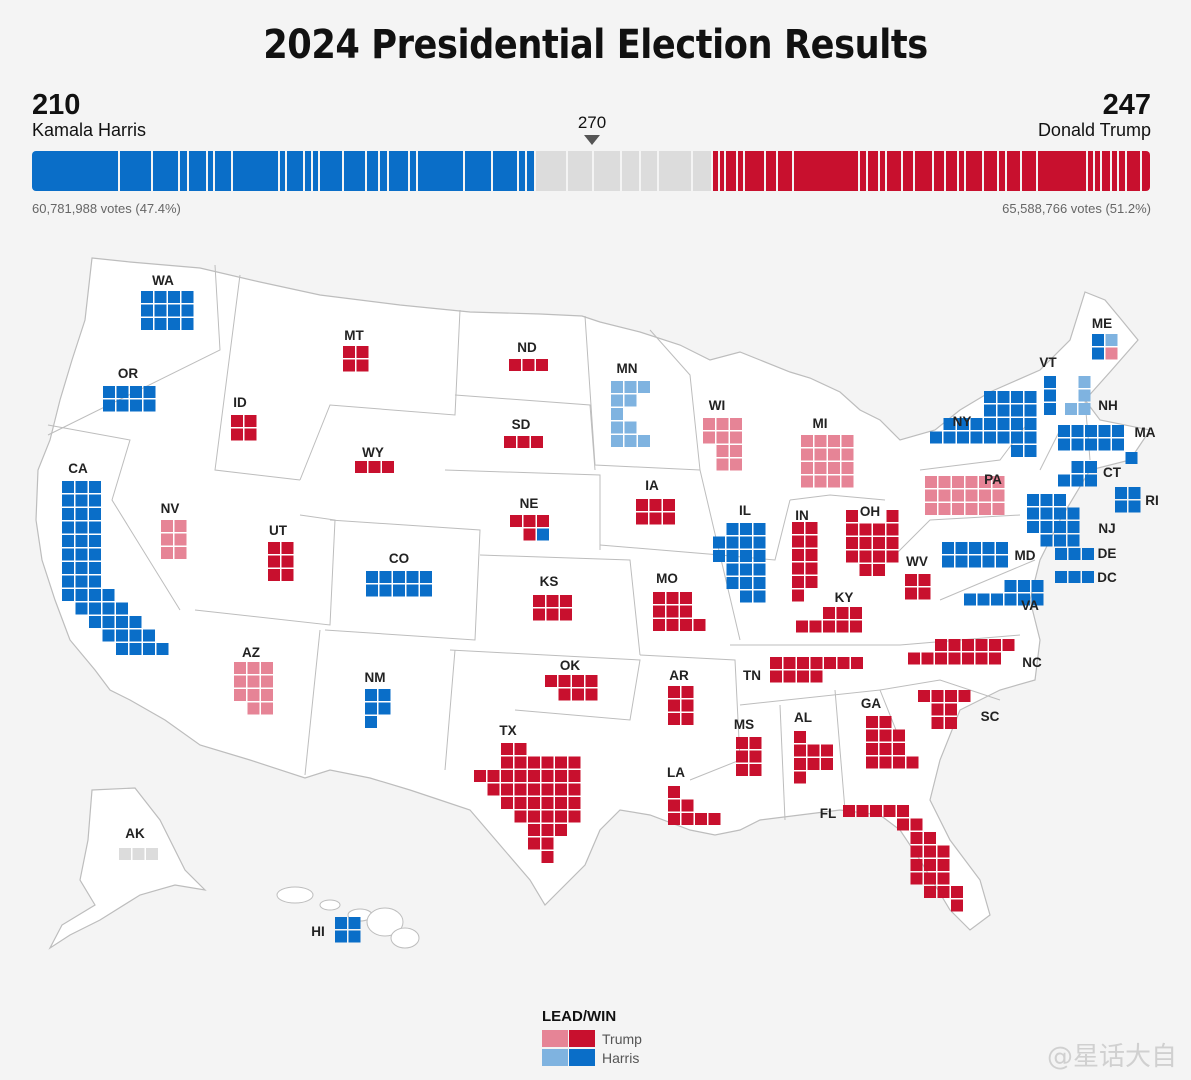 This screenshot has height=1080, width=1191. Describe the element at coordinates (752, 675) in the screenshot. I see `state-label-tn: TN` at that location.